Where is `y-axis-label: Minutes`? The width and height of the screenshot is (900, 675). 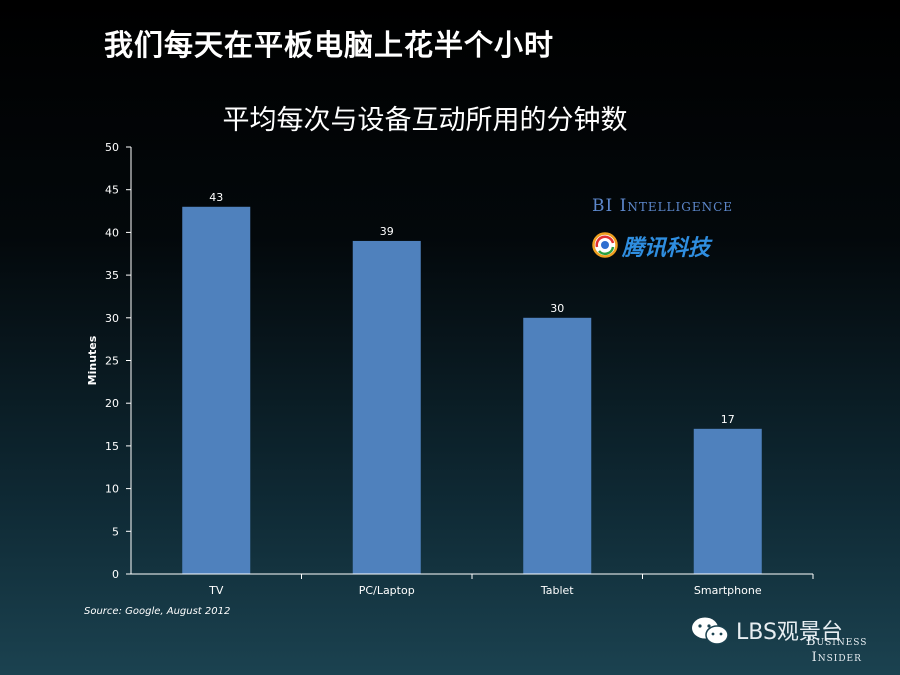 y-axis-label: Minutes is located at coordinates (92, 360).